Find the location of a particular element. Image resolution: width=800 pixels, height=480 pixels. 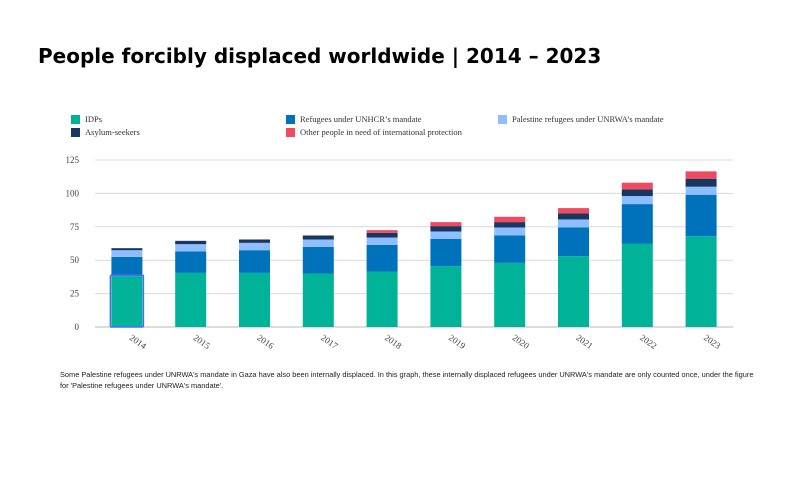

x-tick-label: 2020 is located at coordinates (521, 341).